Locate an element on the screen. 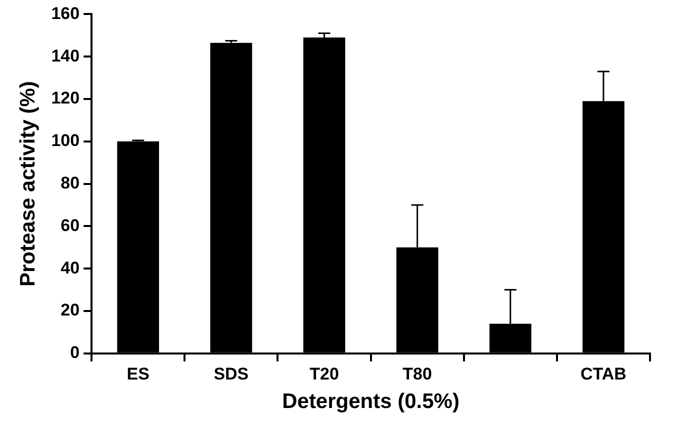  y-tick-label: 20 is located at coordinates (70, 310).